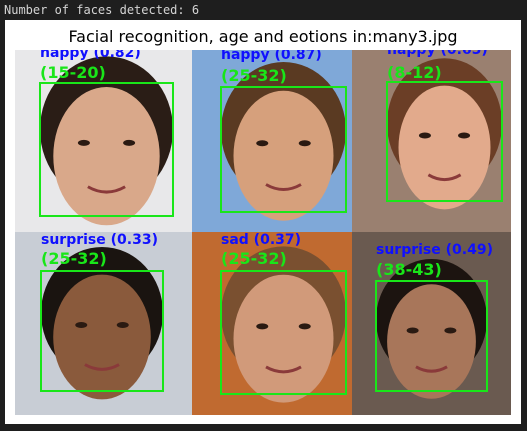  What do you see at coordinates (414, 72) in the screenshot?
I see `age-label: (8-12)` at bounding box center [414, 72].